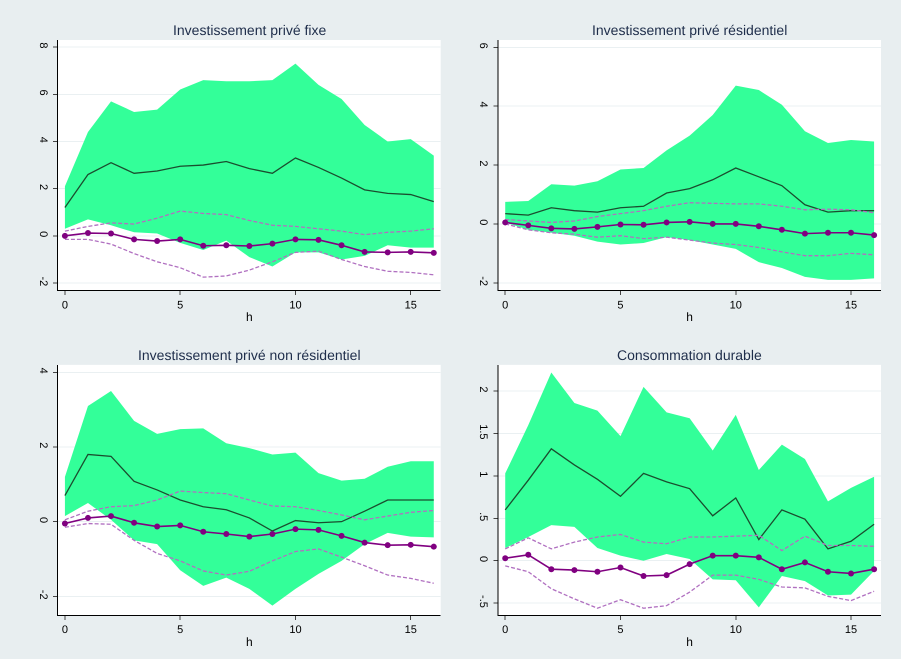  What do you see at coordinates (483, 432) in the screenshot?
I see `y-tick-label: 1.5` at bounding box center [483, 432].